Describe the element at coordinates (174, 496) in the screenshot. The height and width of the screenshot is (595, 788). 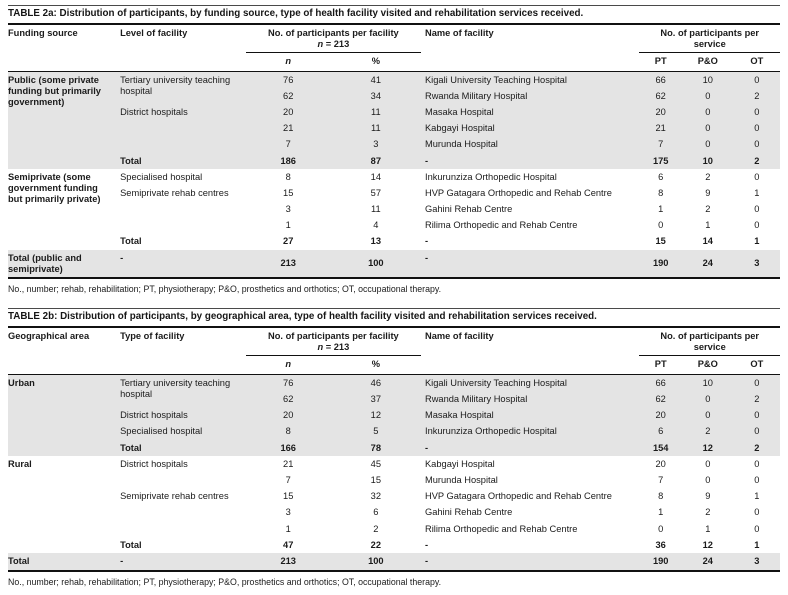
I see `cell-facility-type: Semiprivate rehab centres` at that location.